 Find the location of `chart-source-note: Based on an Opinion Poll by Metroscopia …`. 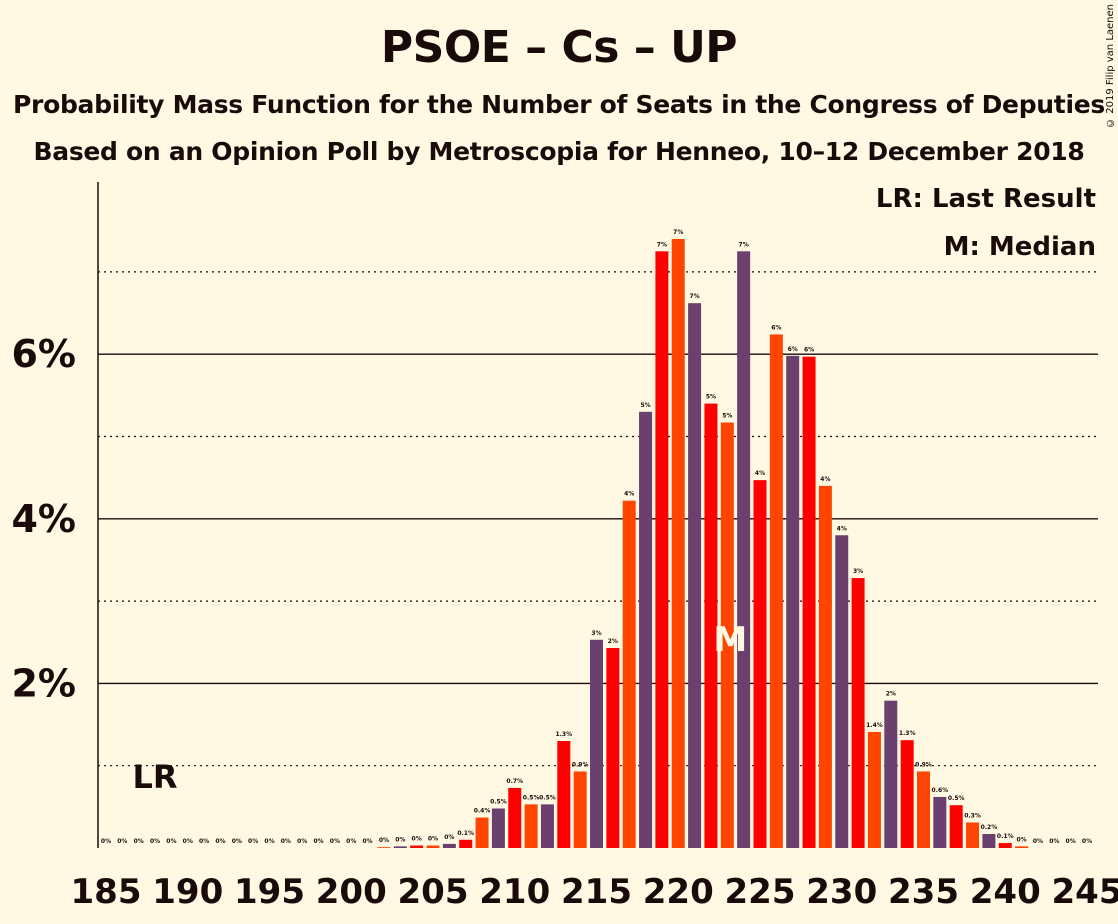

chart-source-note: Based on an Opinion Poll by Metroscopia … is located at coordinates (559, 151).